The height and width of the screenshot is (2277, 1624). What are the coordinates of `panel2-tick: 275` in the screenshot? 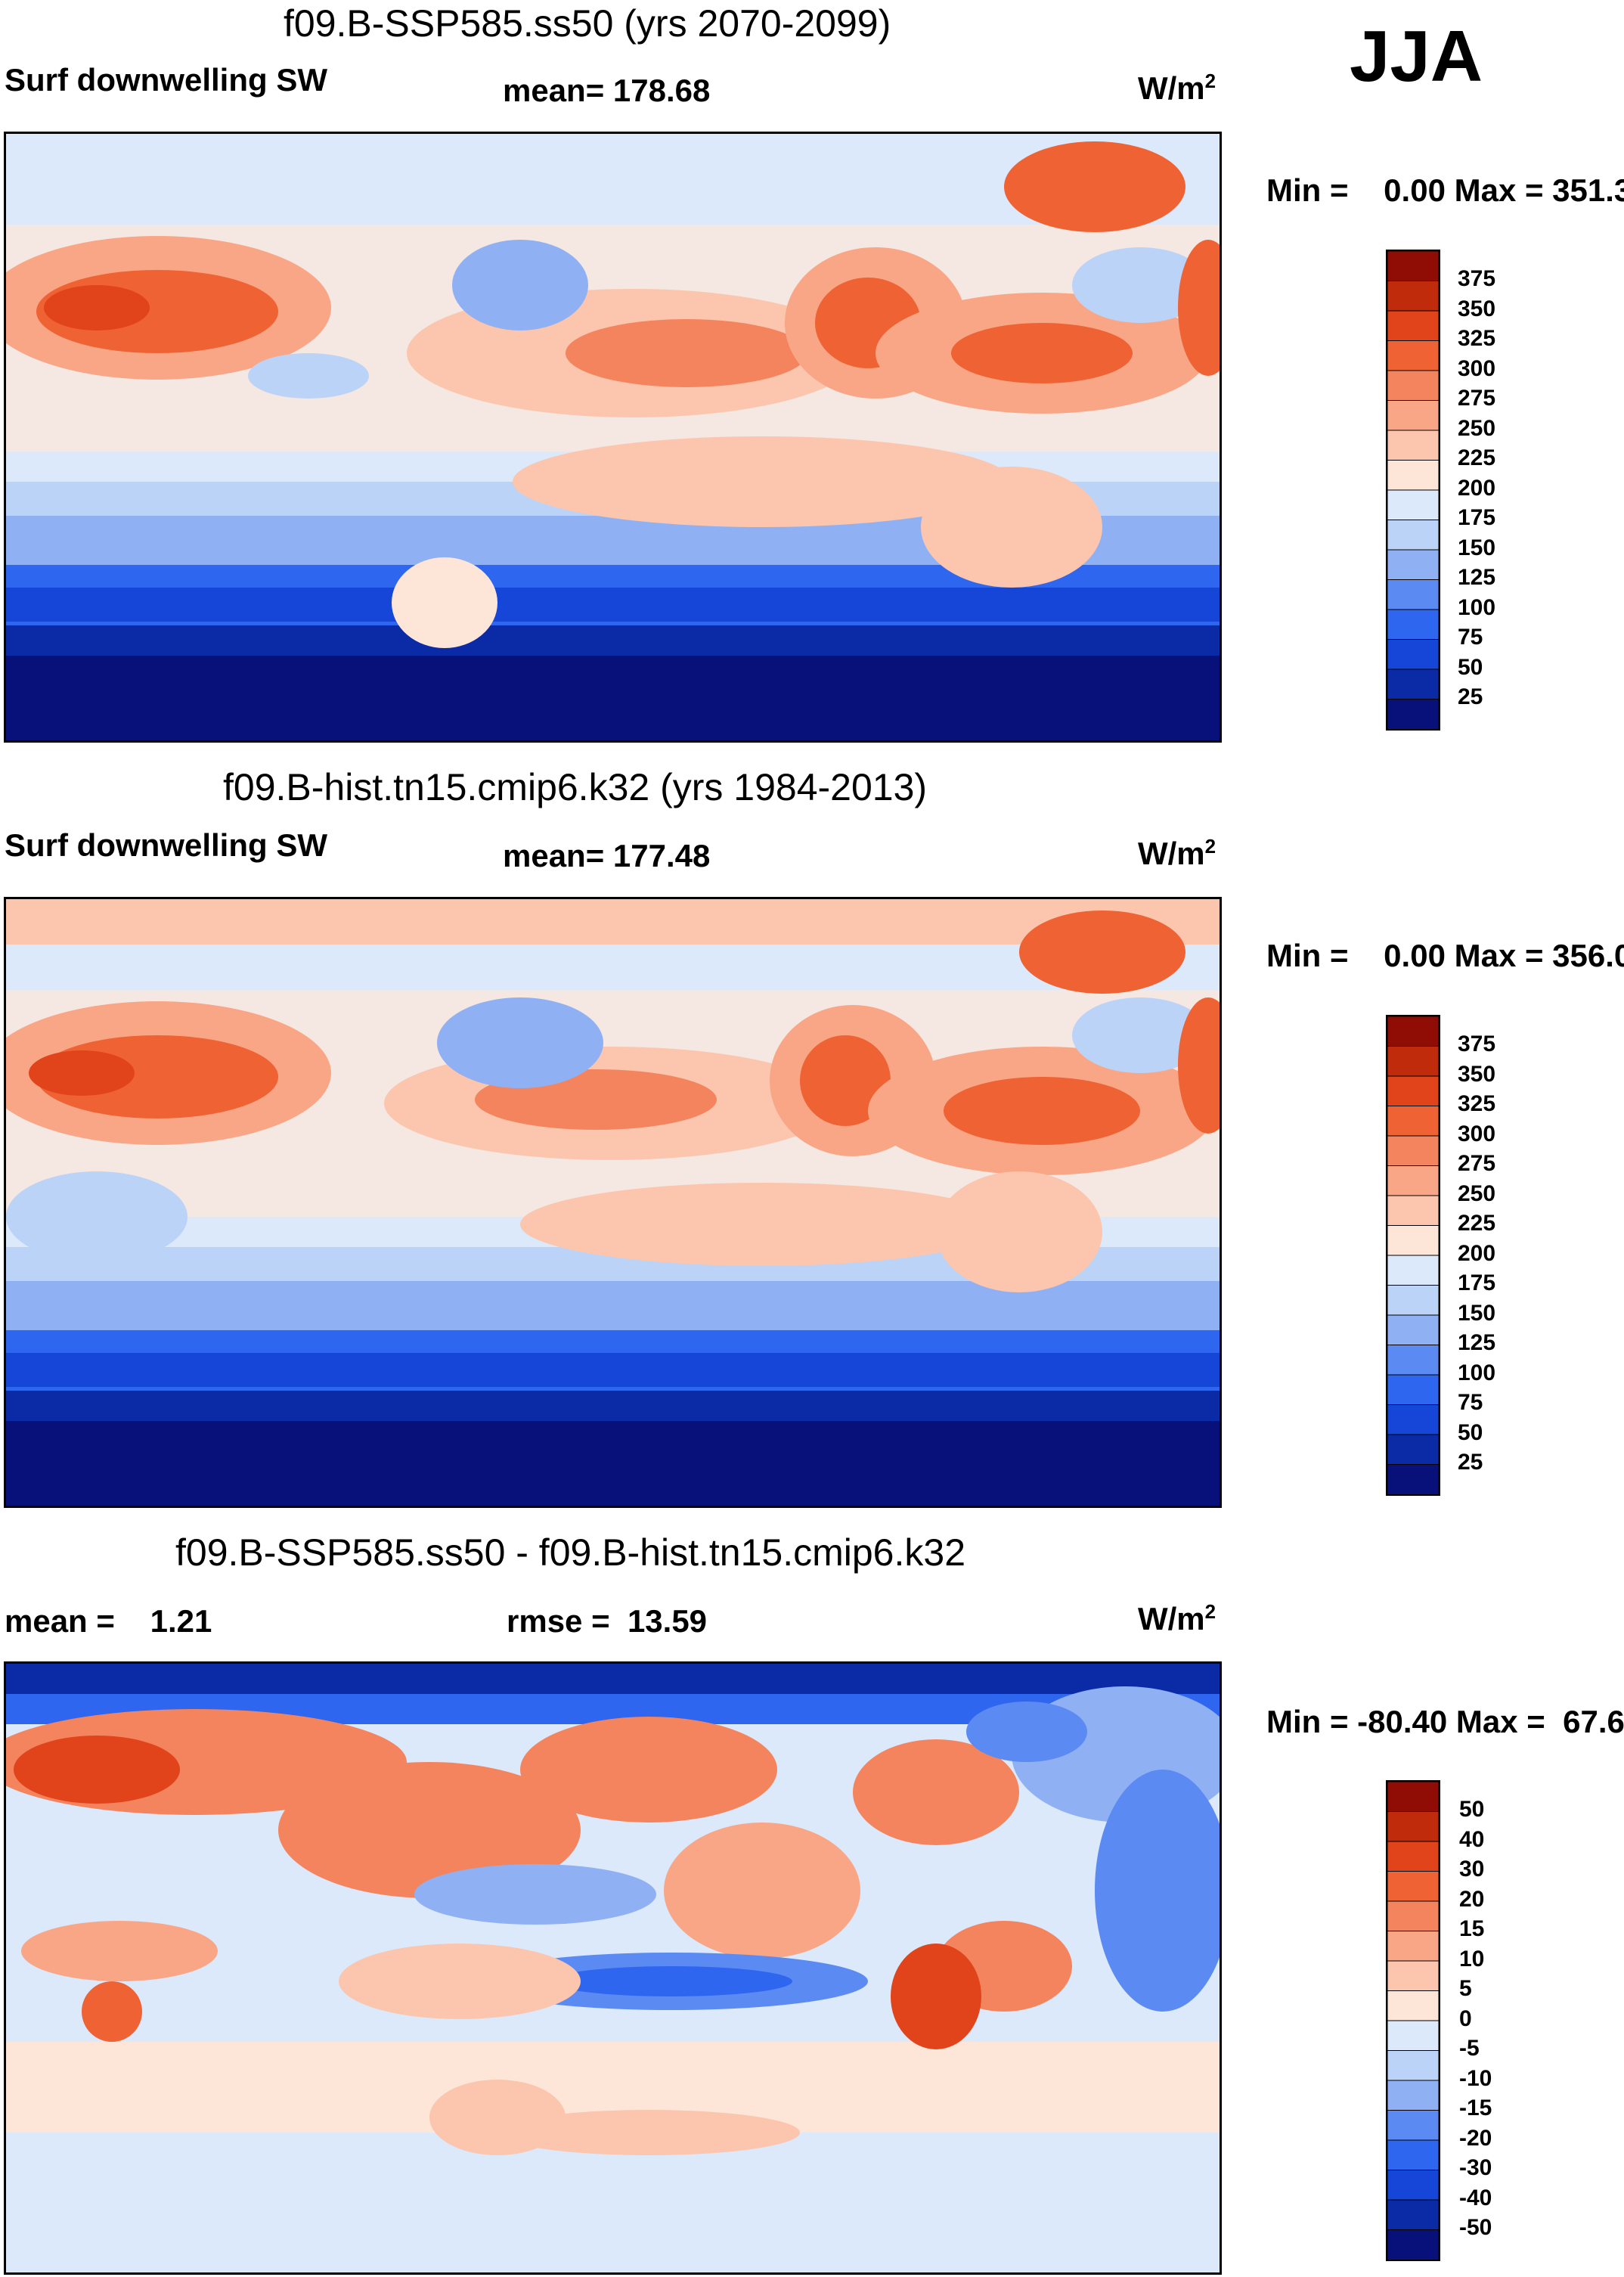 It's located at (1477, 1163).